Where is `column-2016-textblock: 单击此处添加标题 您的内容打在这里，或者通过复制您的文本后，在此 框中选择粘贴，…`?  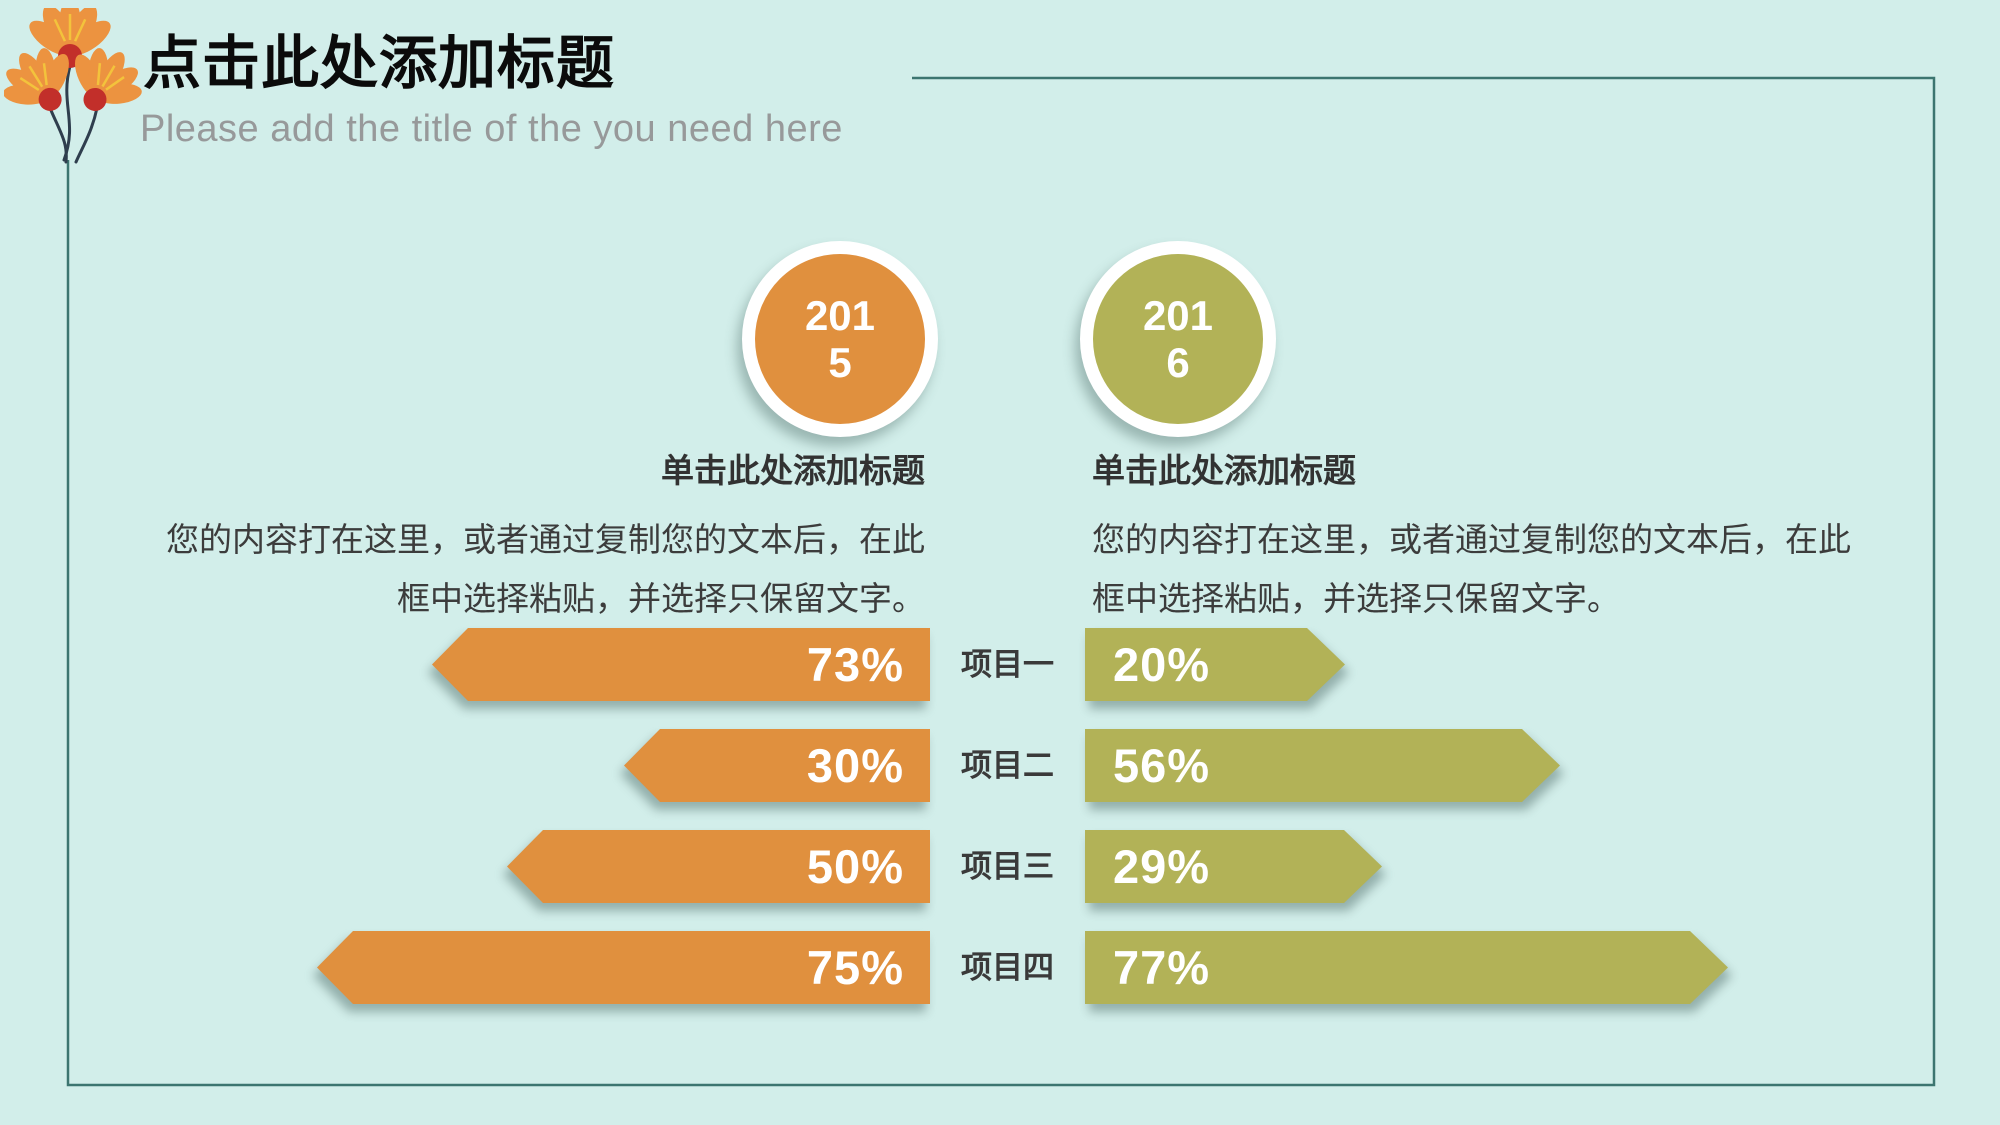 column-2016-textblock: 单击此处添加标题 您的内容打在这里，或者通过复制您的文本后，在此 框中选择粘贴，… is located at coordinates (1512, 536).